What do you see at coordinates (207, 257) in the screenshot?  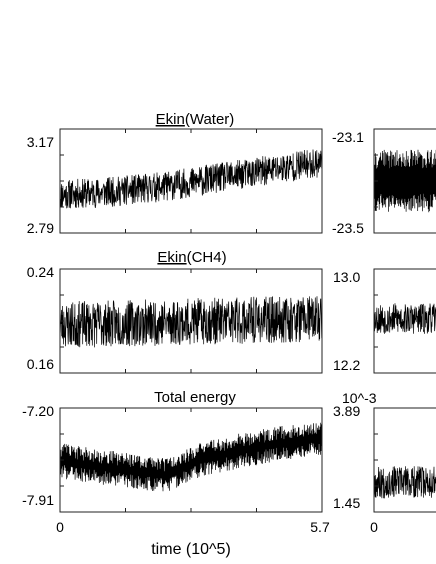 I see `title-rest: (CH4)` at bounding box center [207, 257].